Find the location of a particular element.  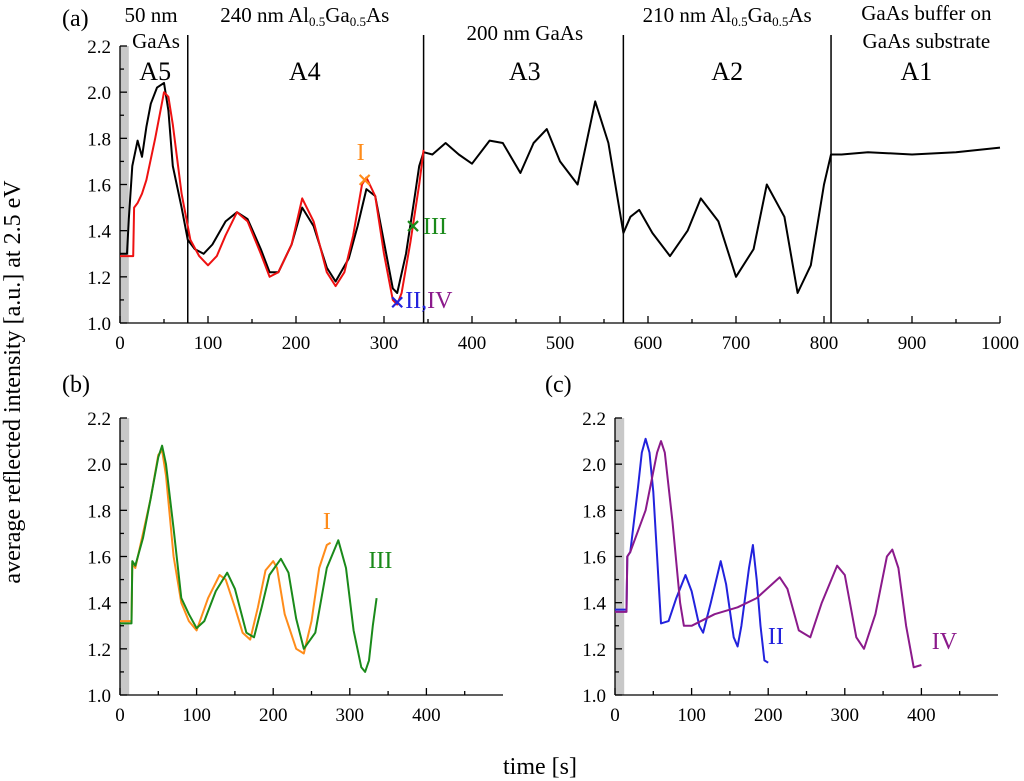

curve-label: I is located at coordinates (327, 522).